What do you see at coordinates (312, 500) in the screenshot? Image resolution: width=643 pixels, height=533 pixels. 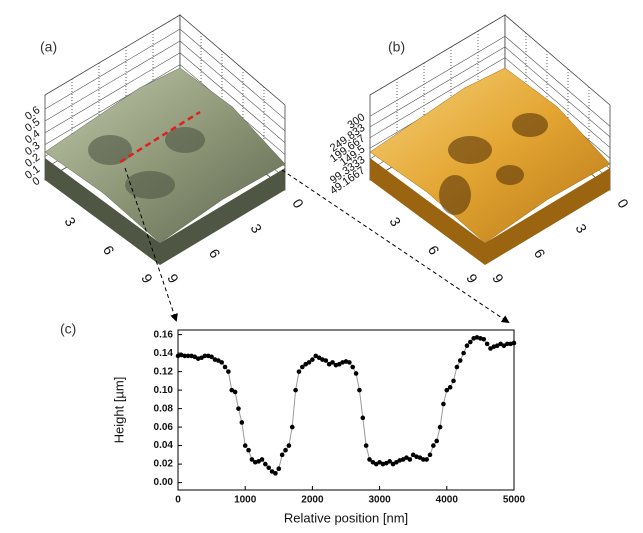 I see `x-tick-label: 2000` at bounding box center [312, 500].